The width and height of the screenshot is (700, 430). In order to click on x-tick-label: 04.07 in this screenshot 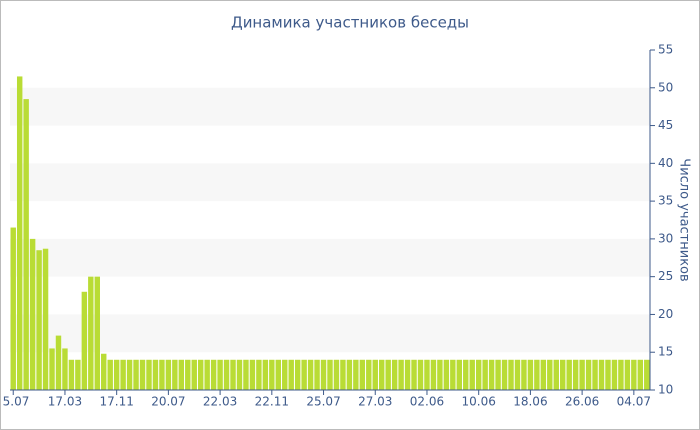, I will do `click(634, 402)`.